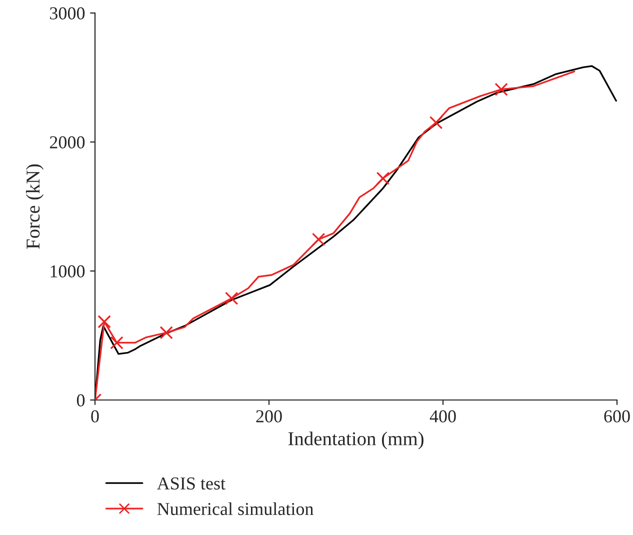 The height and width of the screenshot is (535, 633). Describe the element at coordinates (80, 400) in the screenshot. I see `y-tick-label: 0` at that location.